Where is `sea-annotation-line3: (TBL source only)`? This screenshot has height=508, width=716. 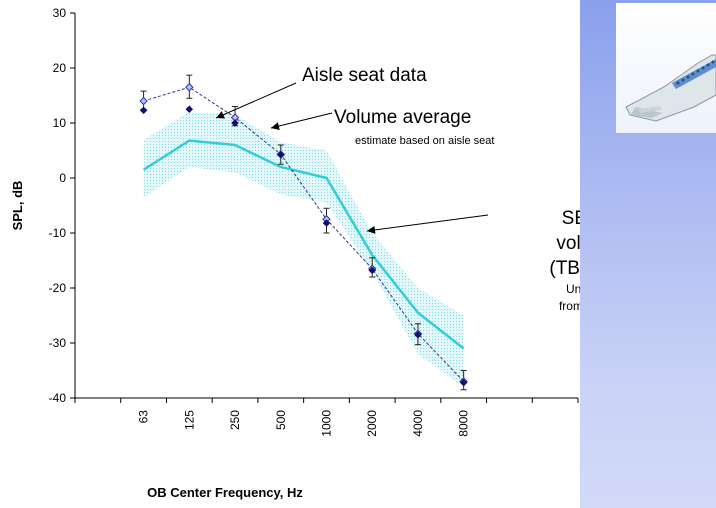
sea-annotation-line3: (TBL source only) is located at coordinates (564, 268).